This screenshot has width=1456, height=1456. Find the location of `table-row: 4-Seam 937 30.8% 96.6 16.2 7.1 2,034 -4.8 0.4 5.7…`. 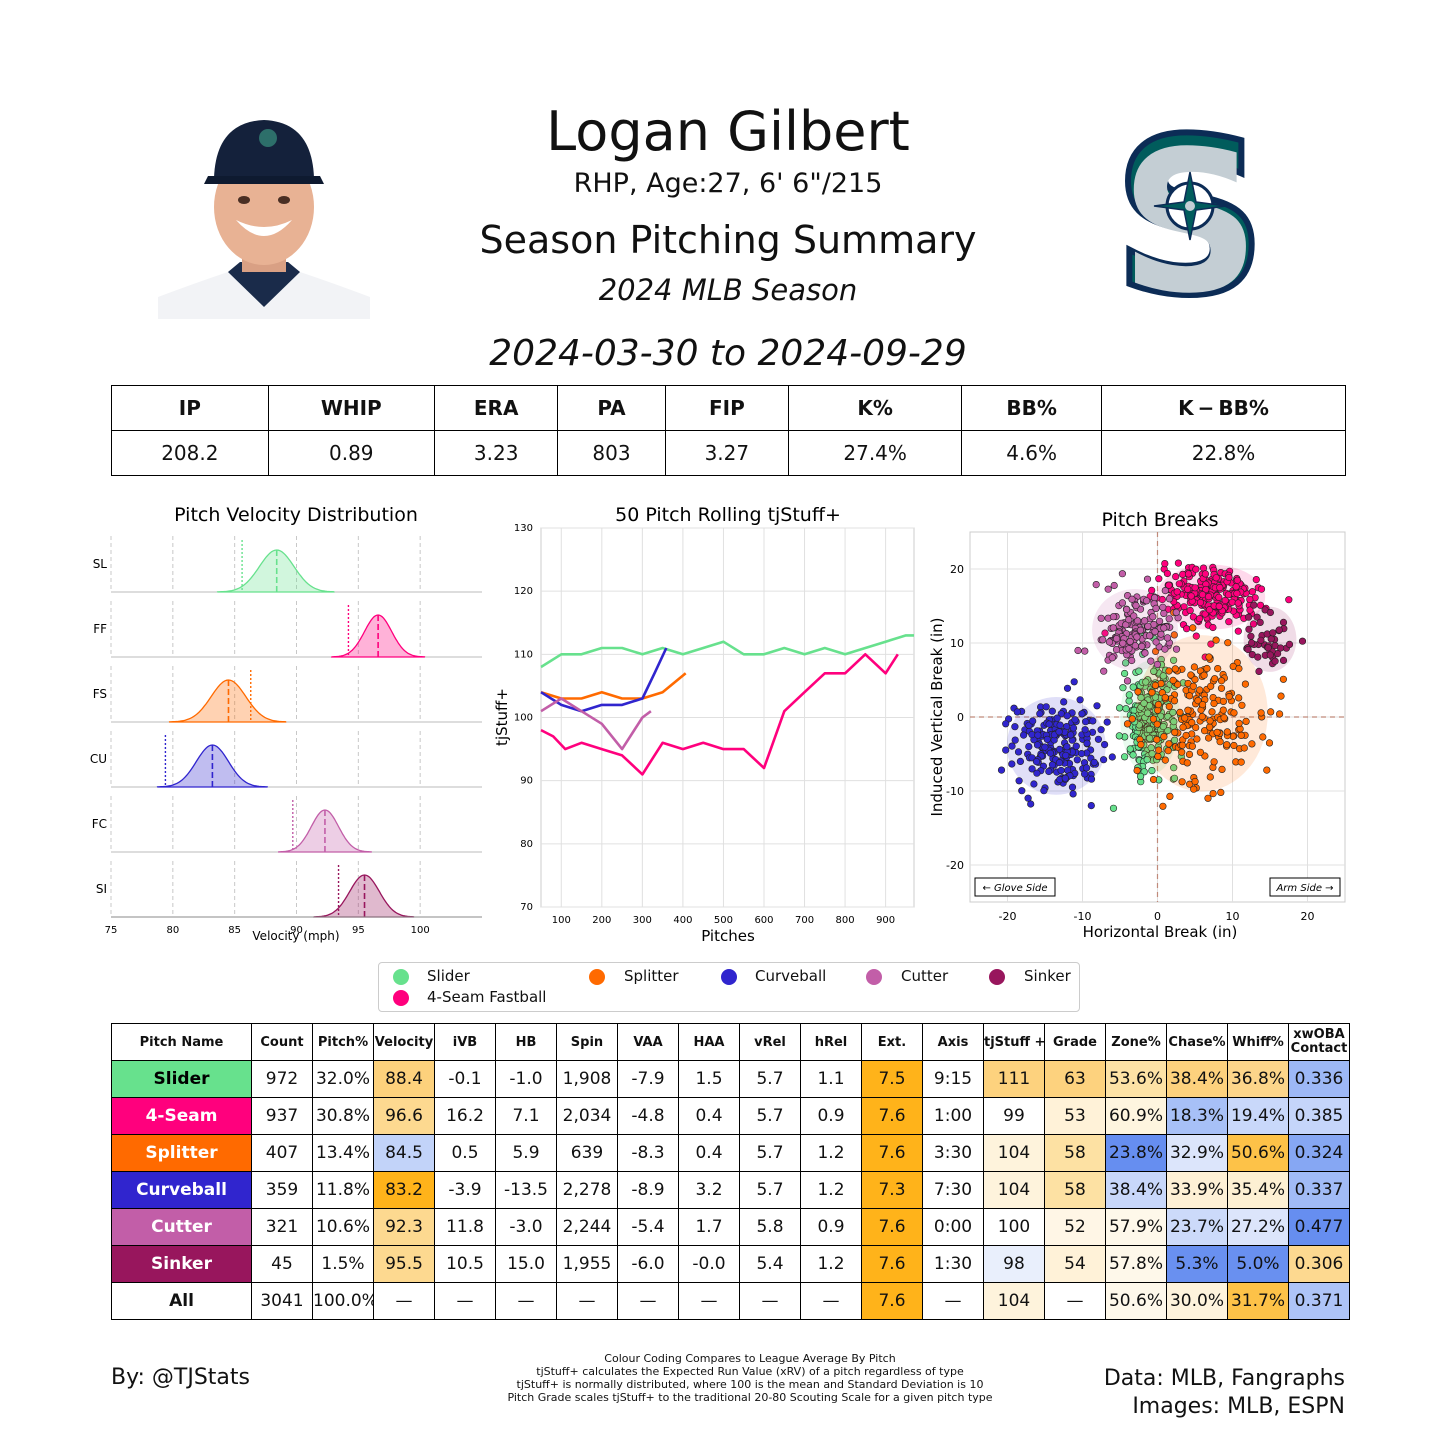

table-row: 4-Seam 937 30.8% 96.6 16.2 7.1 2,034 -4.8 0.4 5.7… is located at coordinates (730, 1116).